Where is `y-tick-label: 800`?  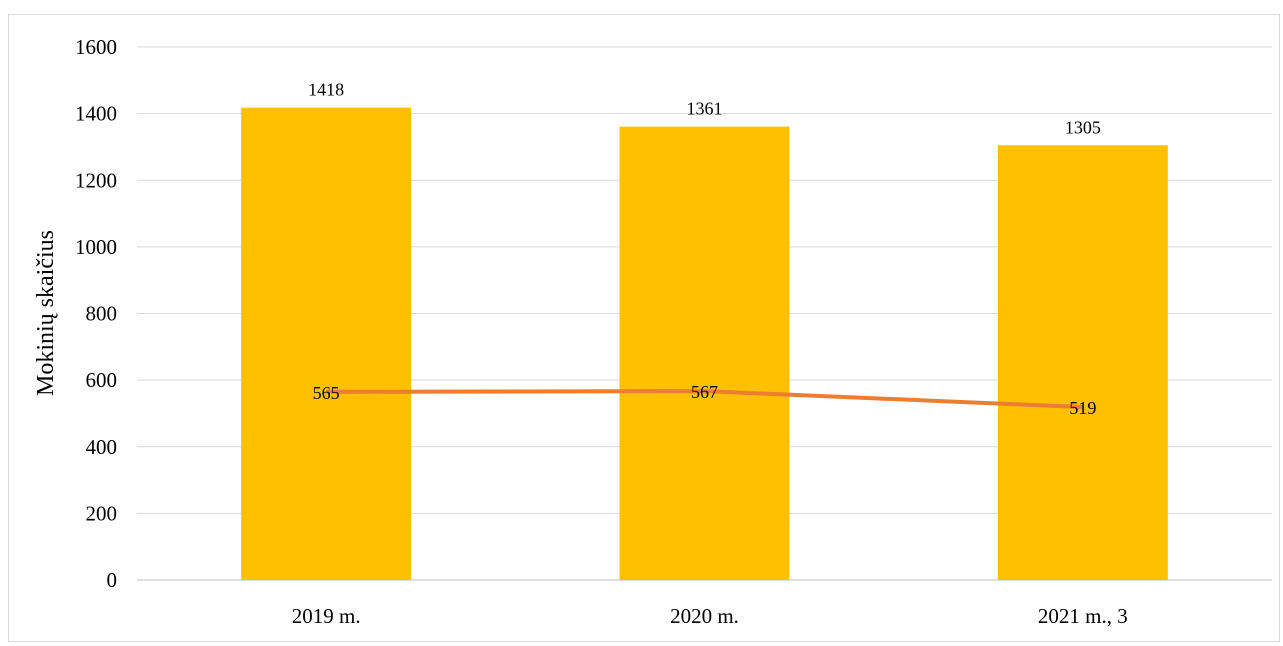 y-tick-label: 800 is located at coordinates (102, 314).